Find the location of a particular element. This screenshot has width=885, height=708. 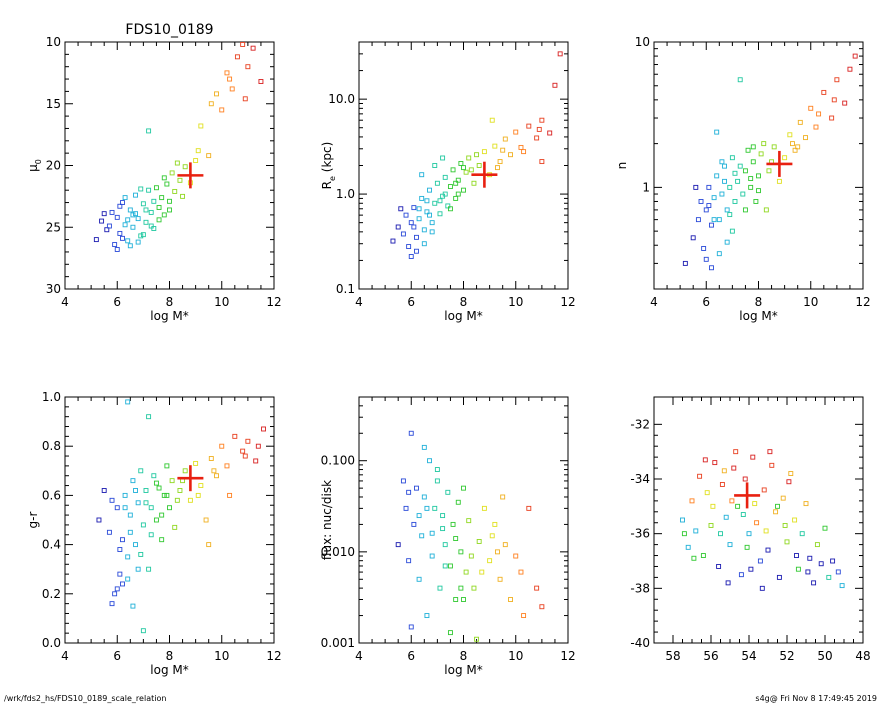

x-tick-label: 58 is located at coordinates (672, 656).